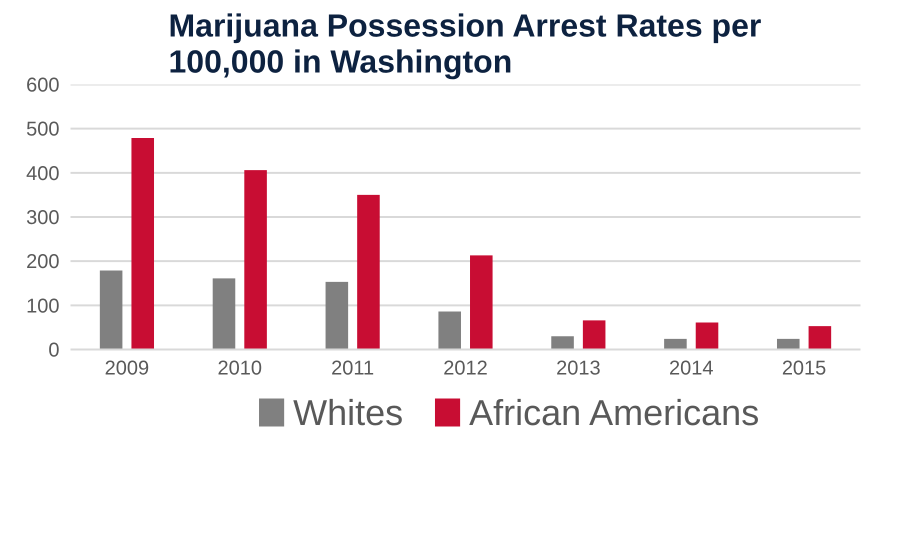 The height and width of the screenshot is (550, 904). I want to click on legend-label: Whites, so click(348, 412).